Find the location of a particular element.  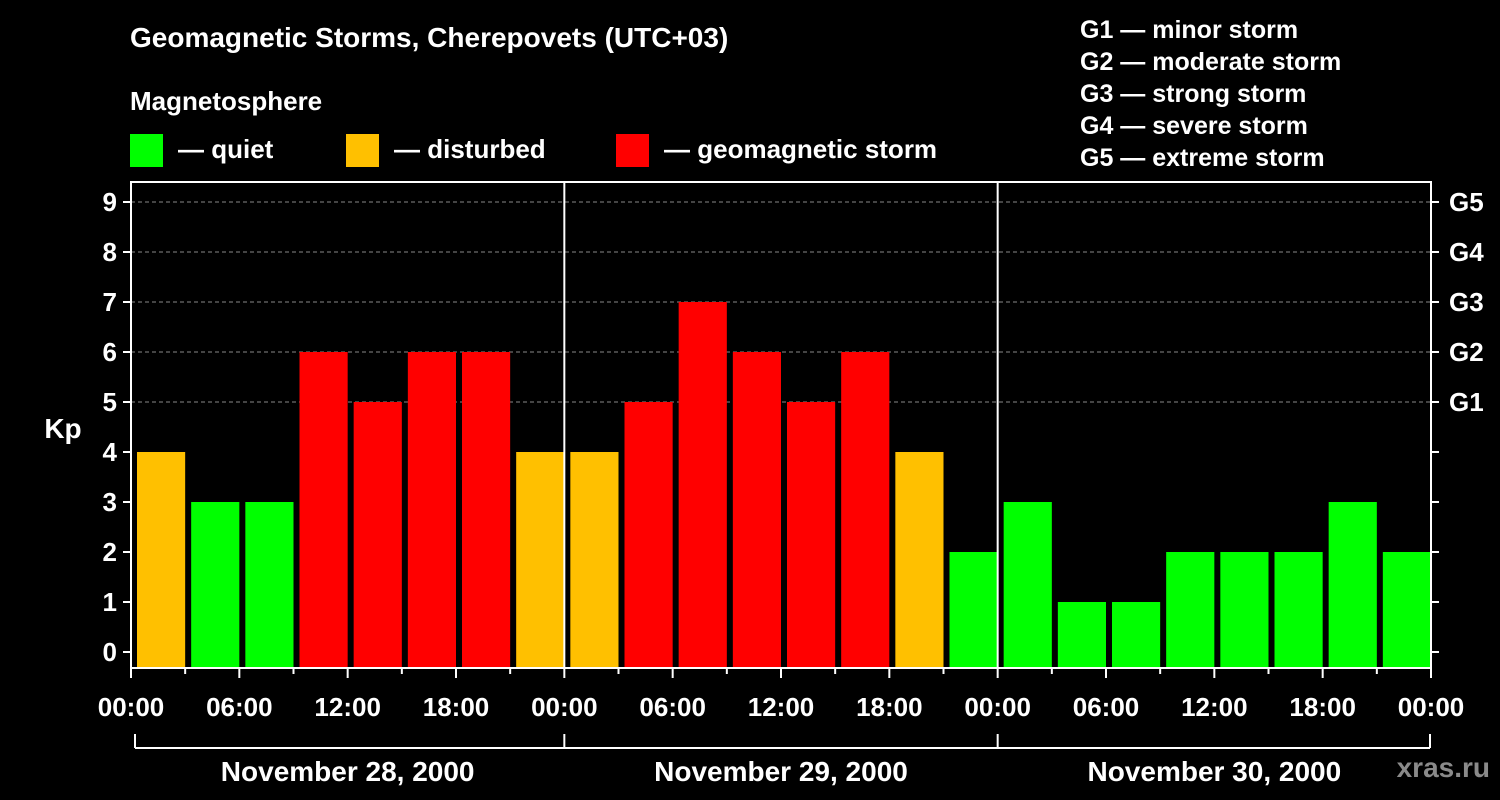

legend-swatch-quiet is located at coordinates (146, 150).